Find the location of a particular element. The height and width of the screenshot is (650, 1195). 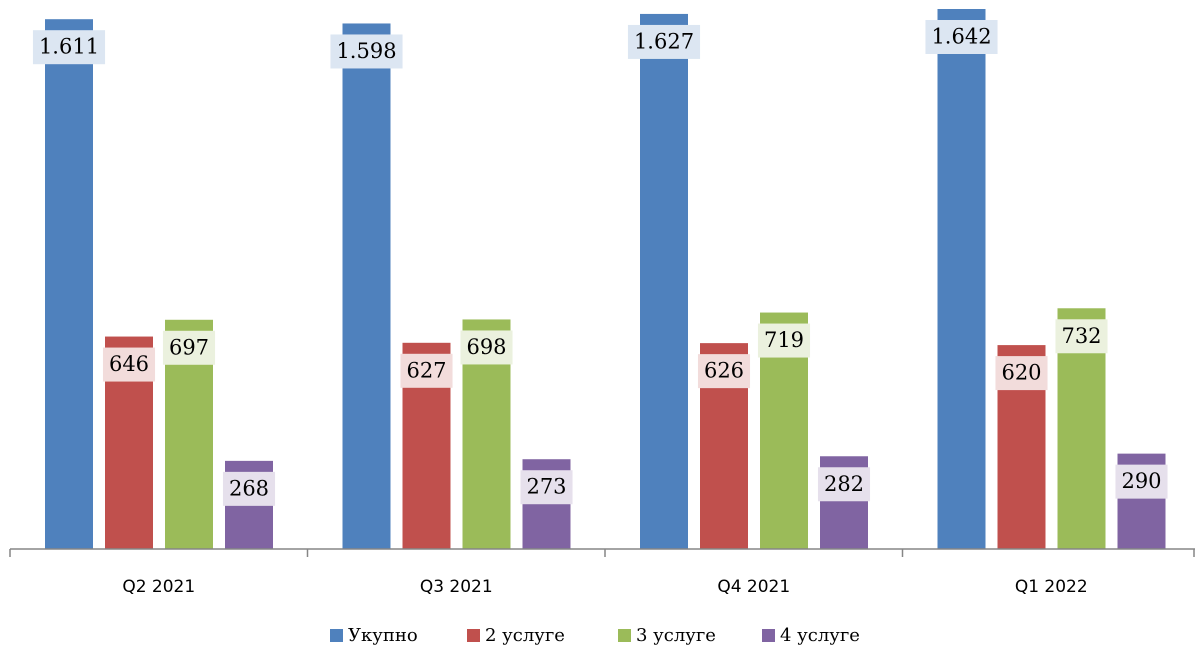

data-label: 273 is located at coordinates (546, 487).